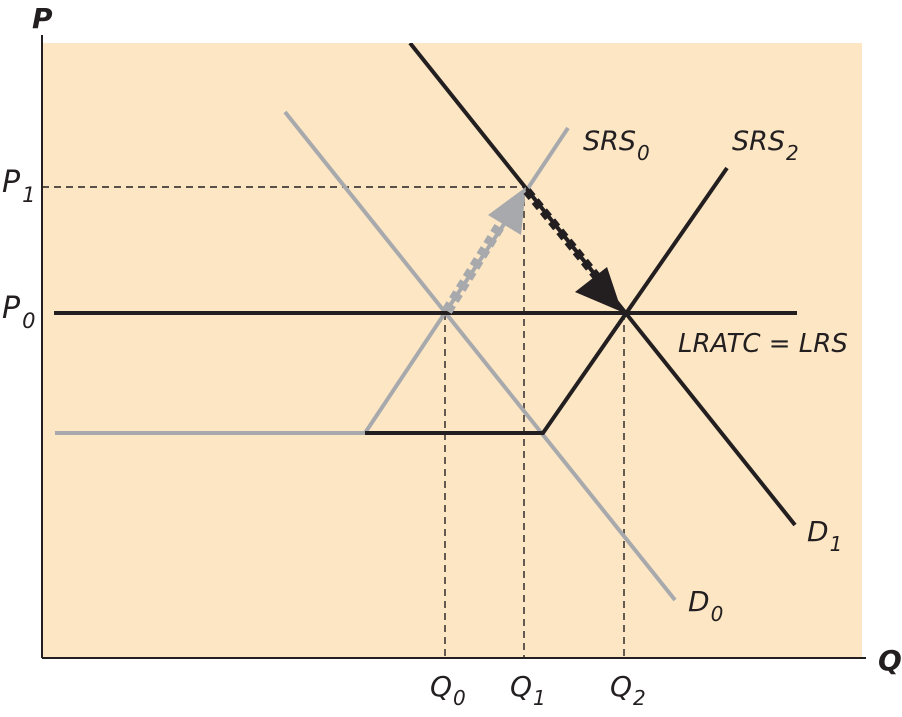 The width and height of the screenshot is (902, 717). I want to click on x-axis-label: Q, so click(890, 660).